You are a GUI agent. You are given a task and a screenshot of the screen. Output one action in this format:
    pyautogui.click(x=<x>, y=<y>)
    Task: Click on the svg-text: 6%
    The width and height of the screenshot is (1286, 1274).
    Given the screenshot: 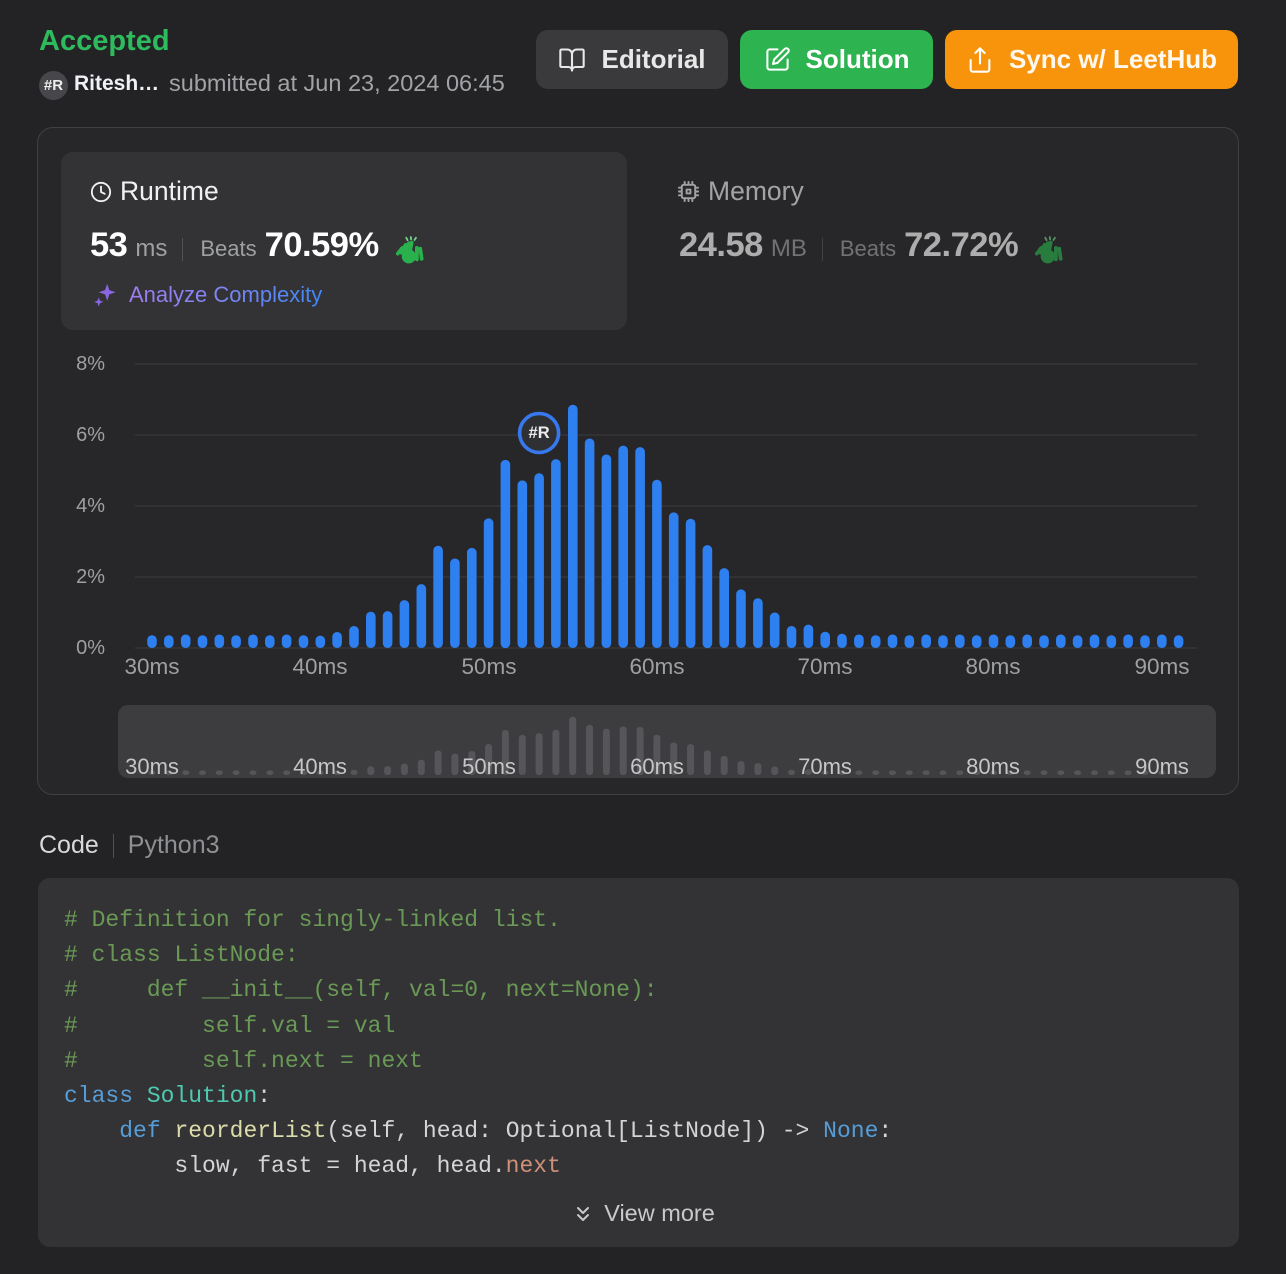 What is the action you would take?
    pyautogui.click(x=90, y=435)
    